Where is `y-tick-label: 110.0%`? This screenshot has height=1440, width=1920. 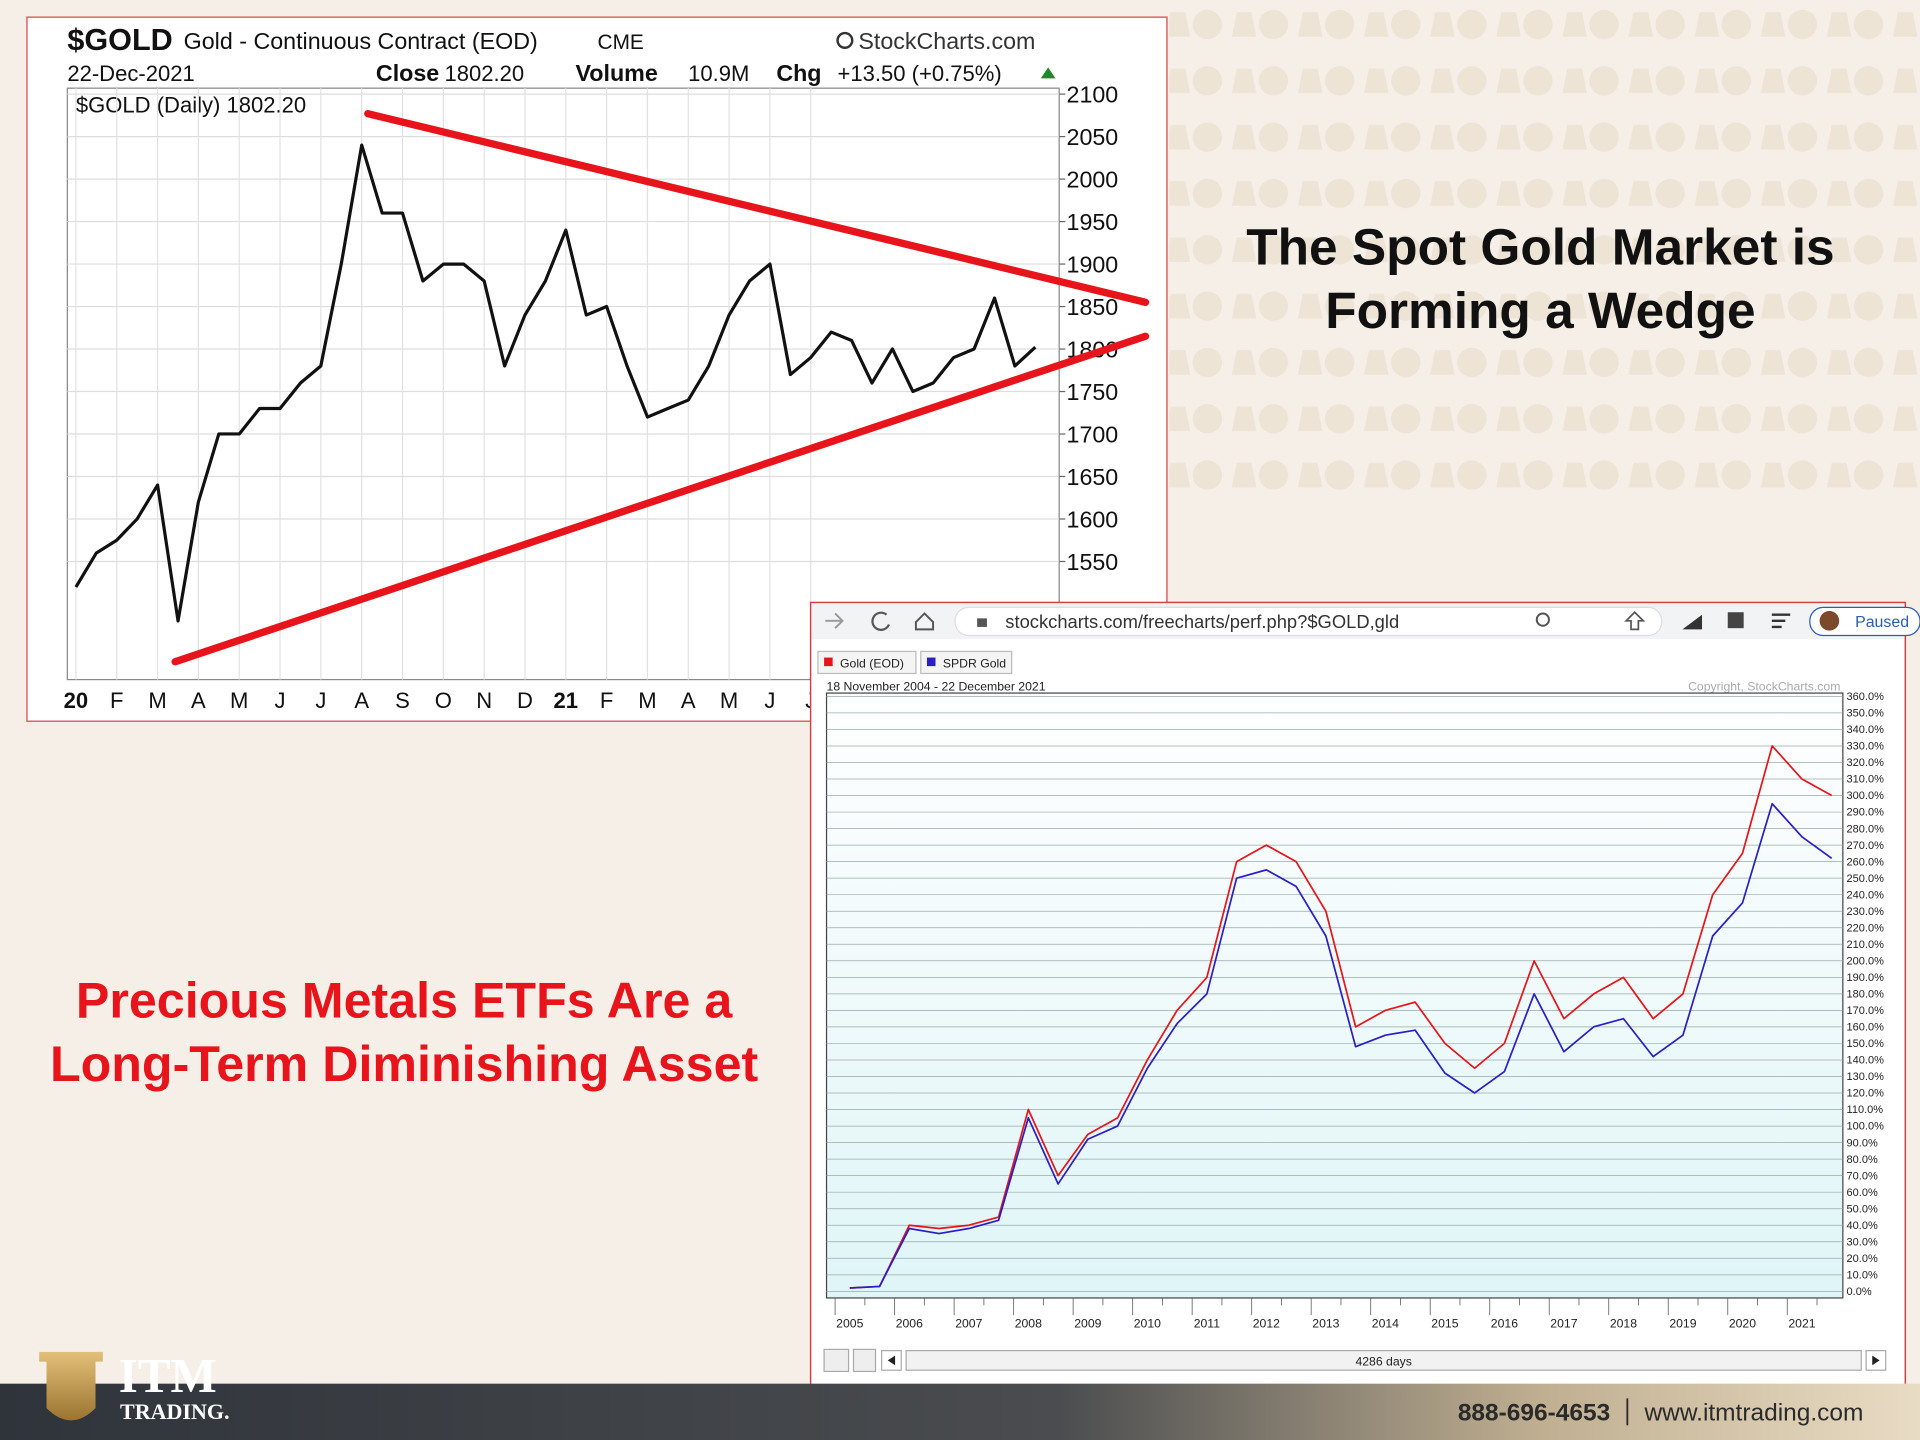 y-tick-label: 110.0% is located at coordinates (1865, 1110).